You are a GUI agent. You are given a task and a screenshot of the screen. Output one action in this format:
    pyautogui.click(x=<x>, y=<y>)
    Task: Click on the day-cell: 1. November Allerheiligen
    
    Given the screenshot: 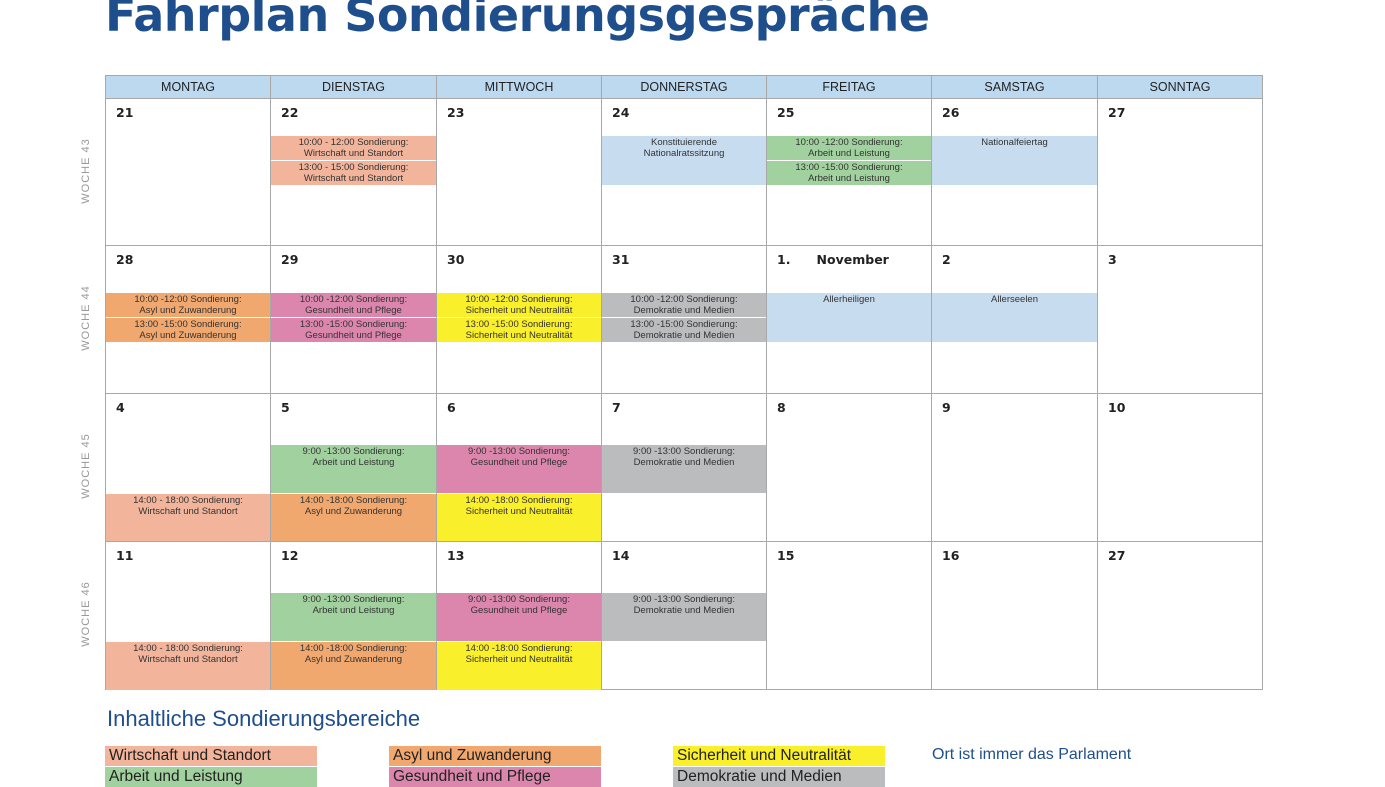 What is the action you would take?
    pyautogui.click(x=849, y=319)
    